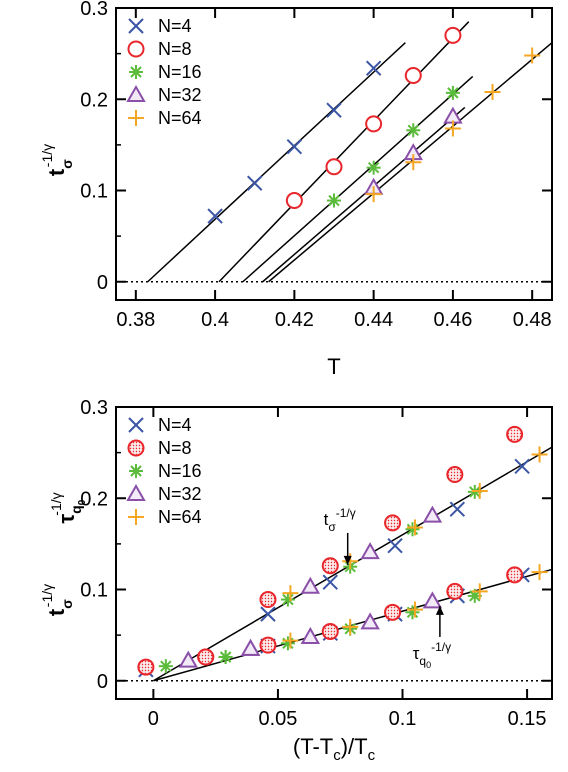 Image resolution: width=568 pixels, height=772 pixels. Describe the element at coordinates (180, 517) in the screenshot. I see `bottom-legend-label-5: N=64` at that location.